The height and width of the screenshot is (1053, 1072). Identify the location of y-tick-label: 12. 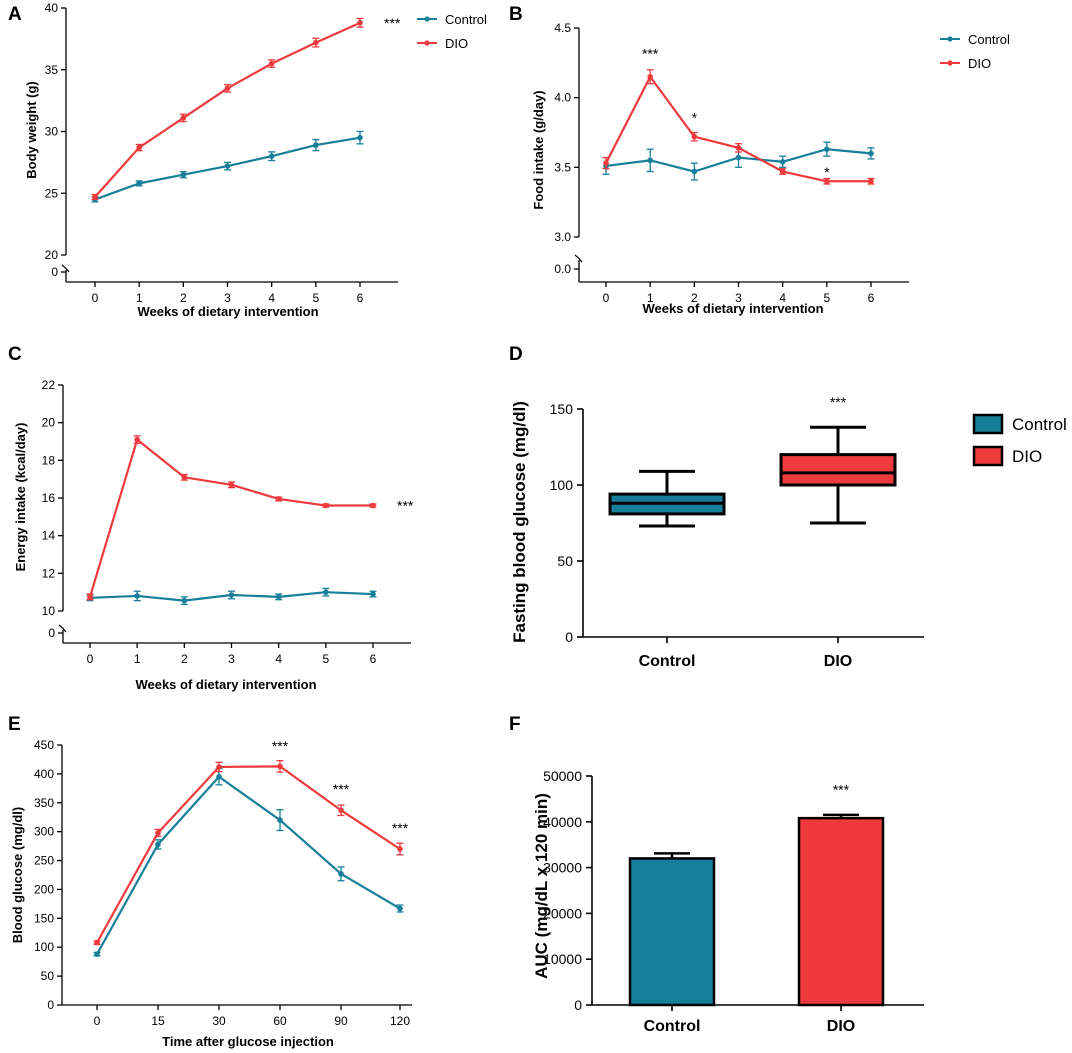
(49, 573).